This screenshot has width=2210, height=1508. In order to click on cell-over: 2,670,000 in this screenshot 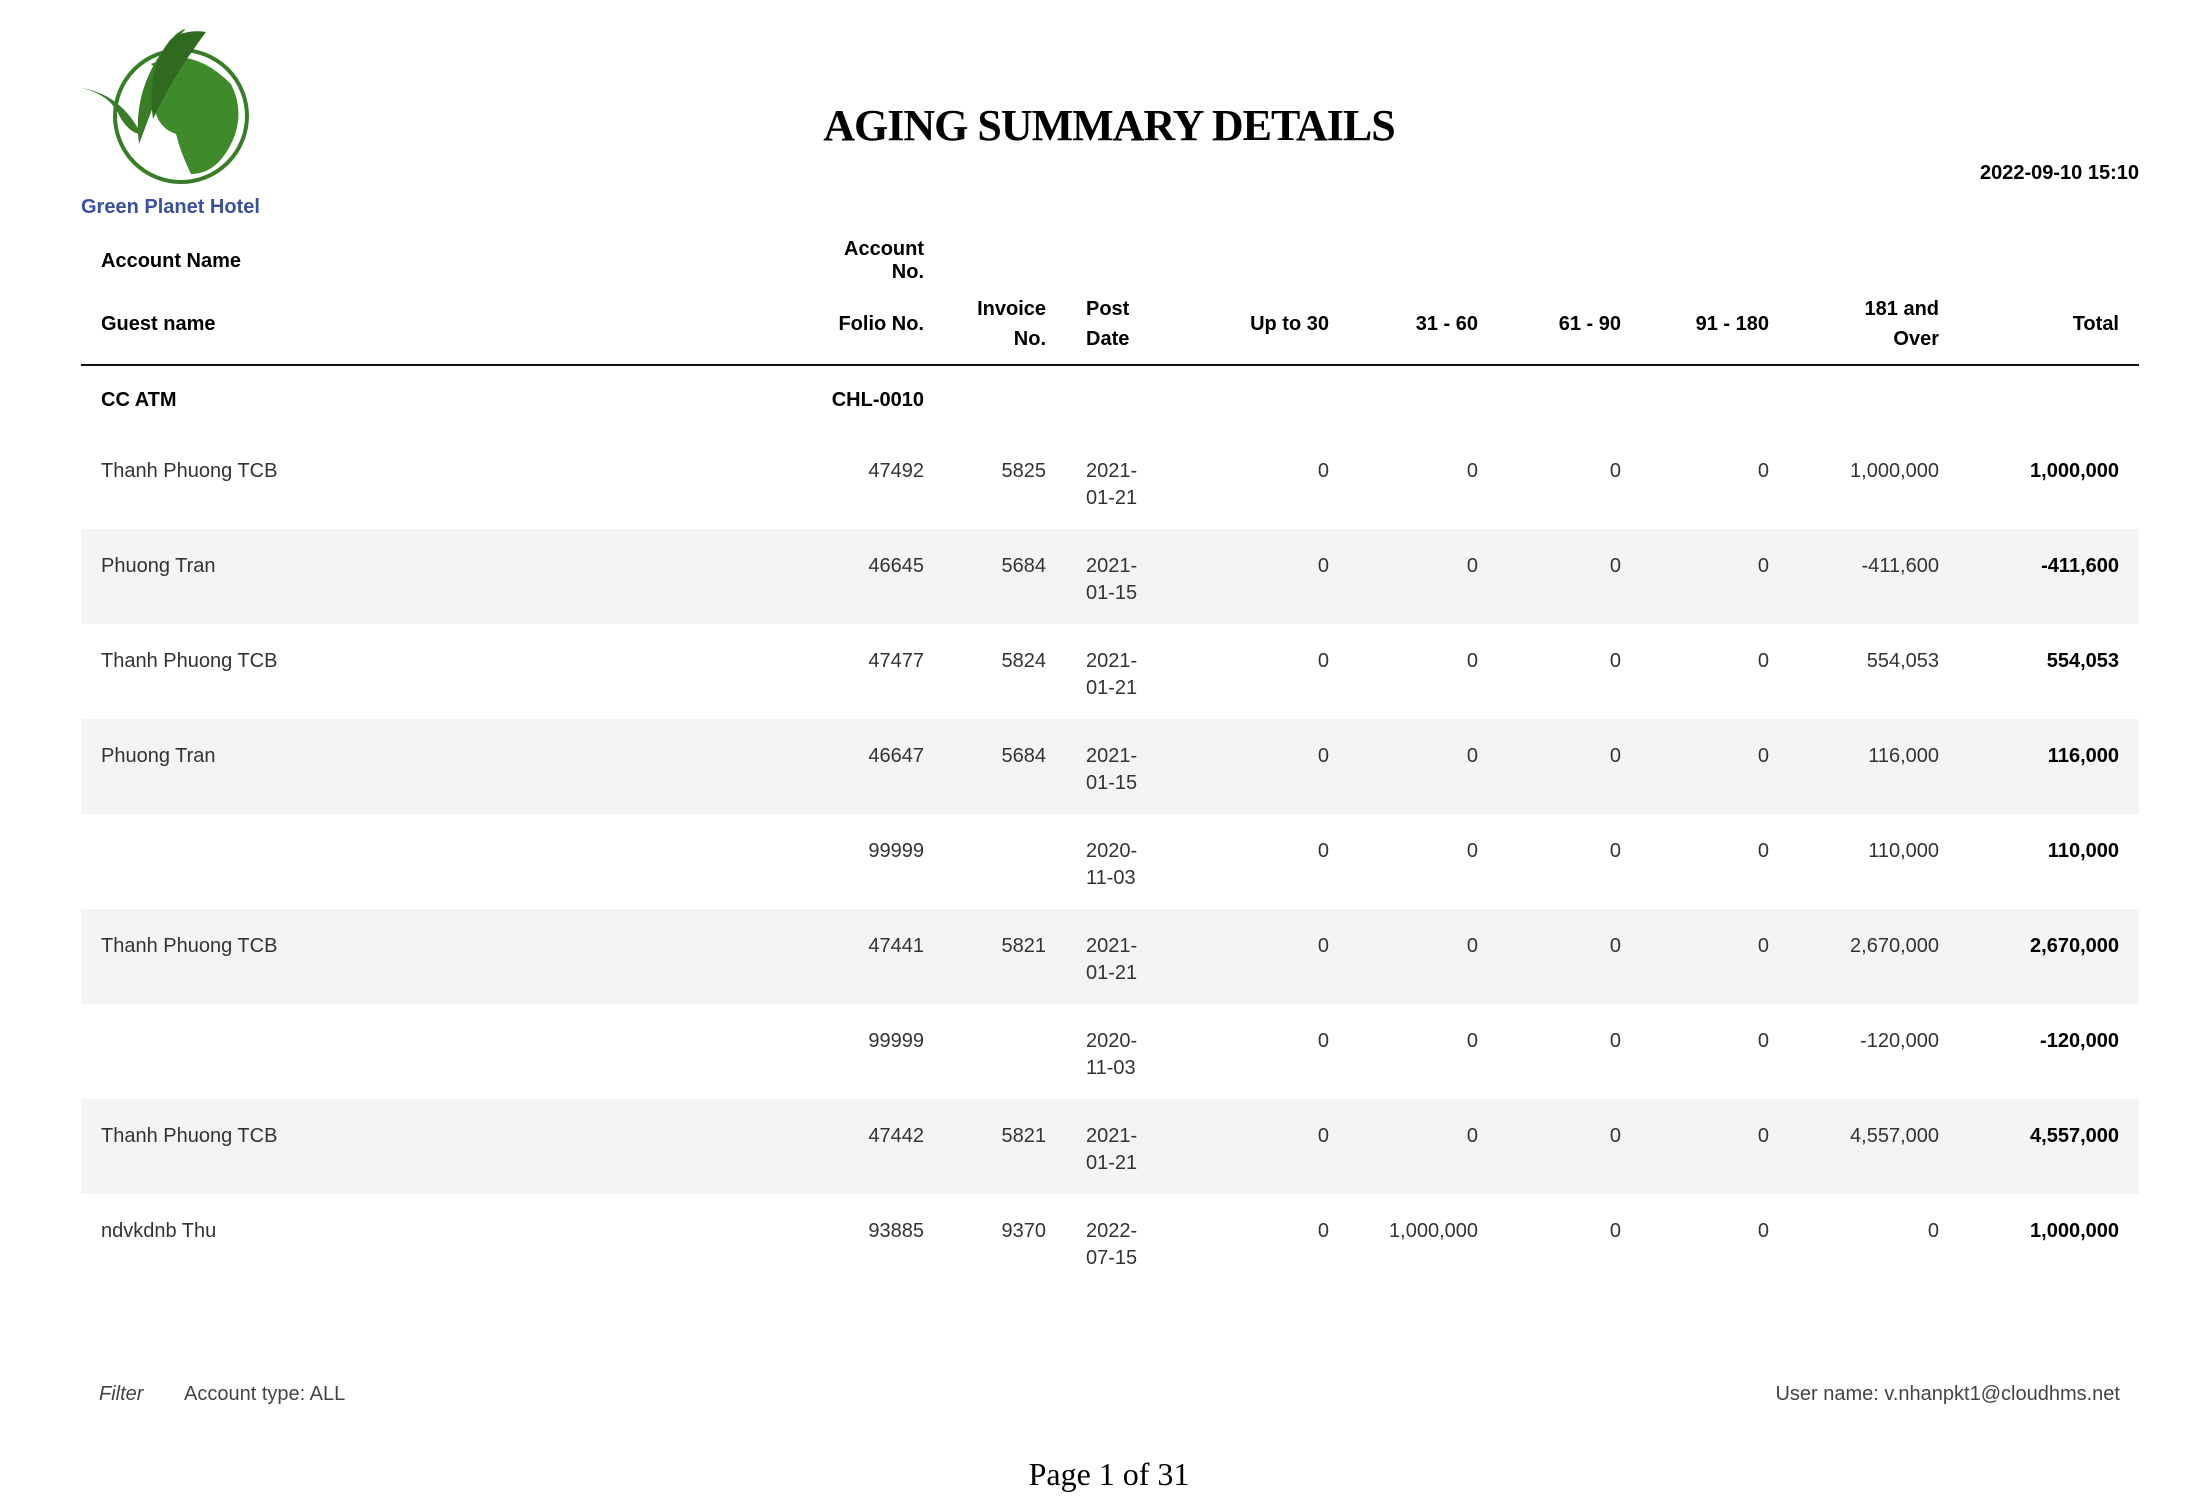, I will do `click(1874, 956)`.